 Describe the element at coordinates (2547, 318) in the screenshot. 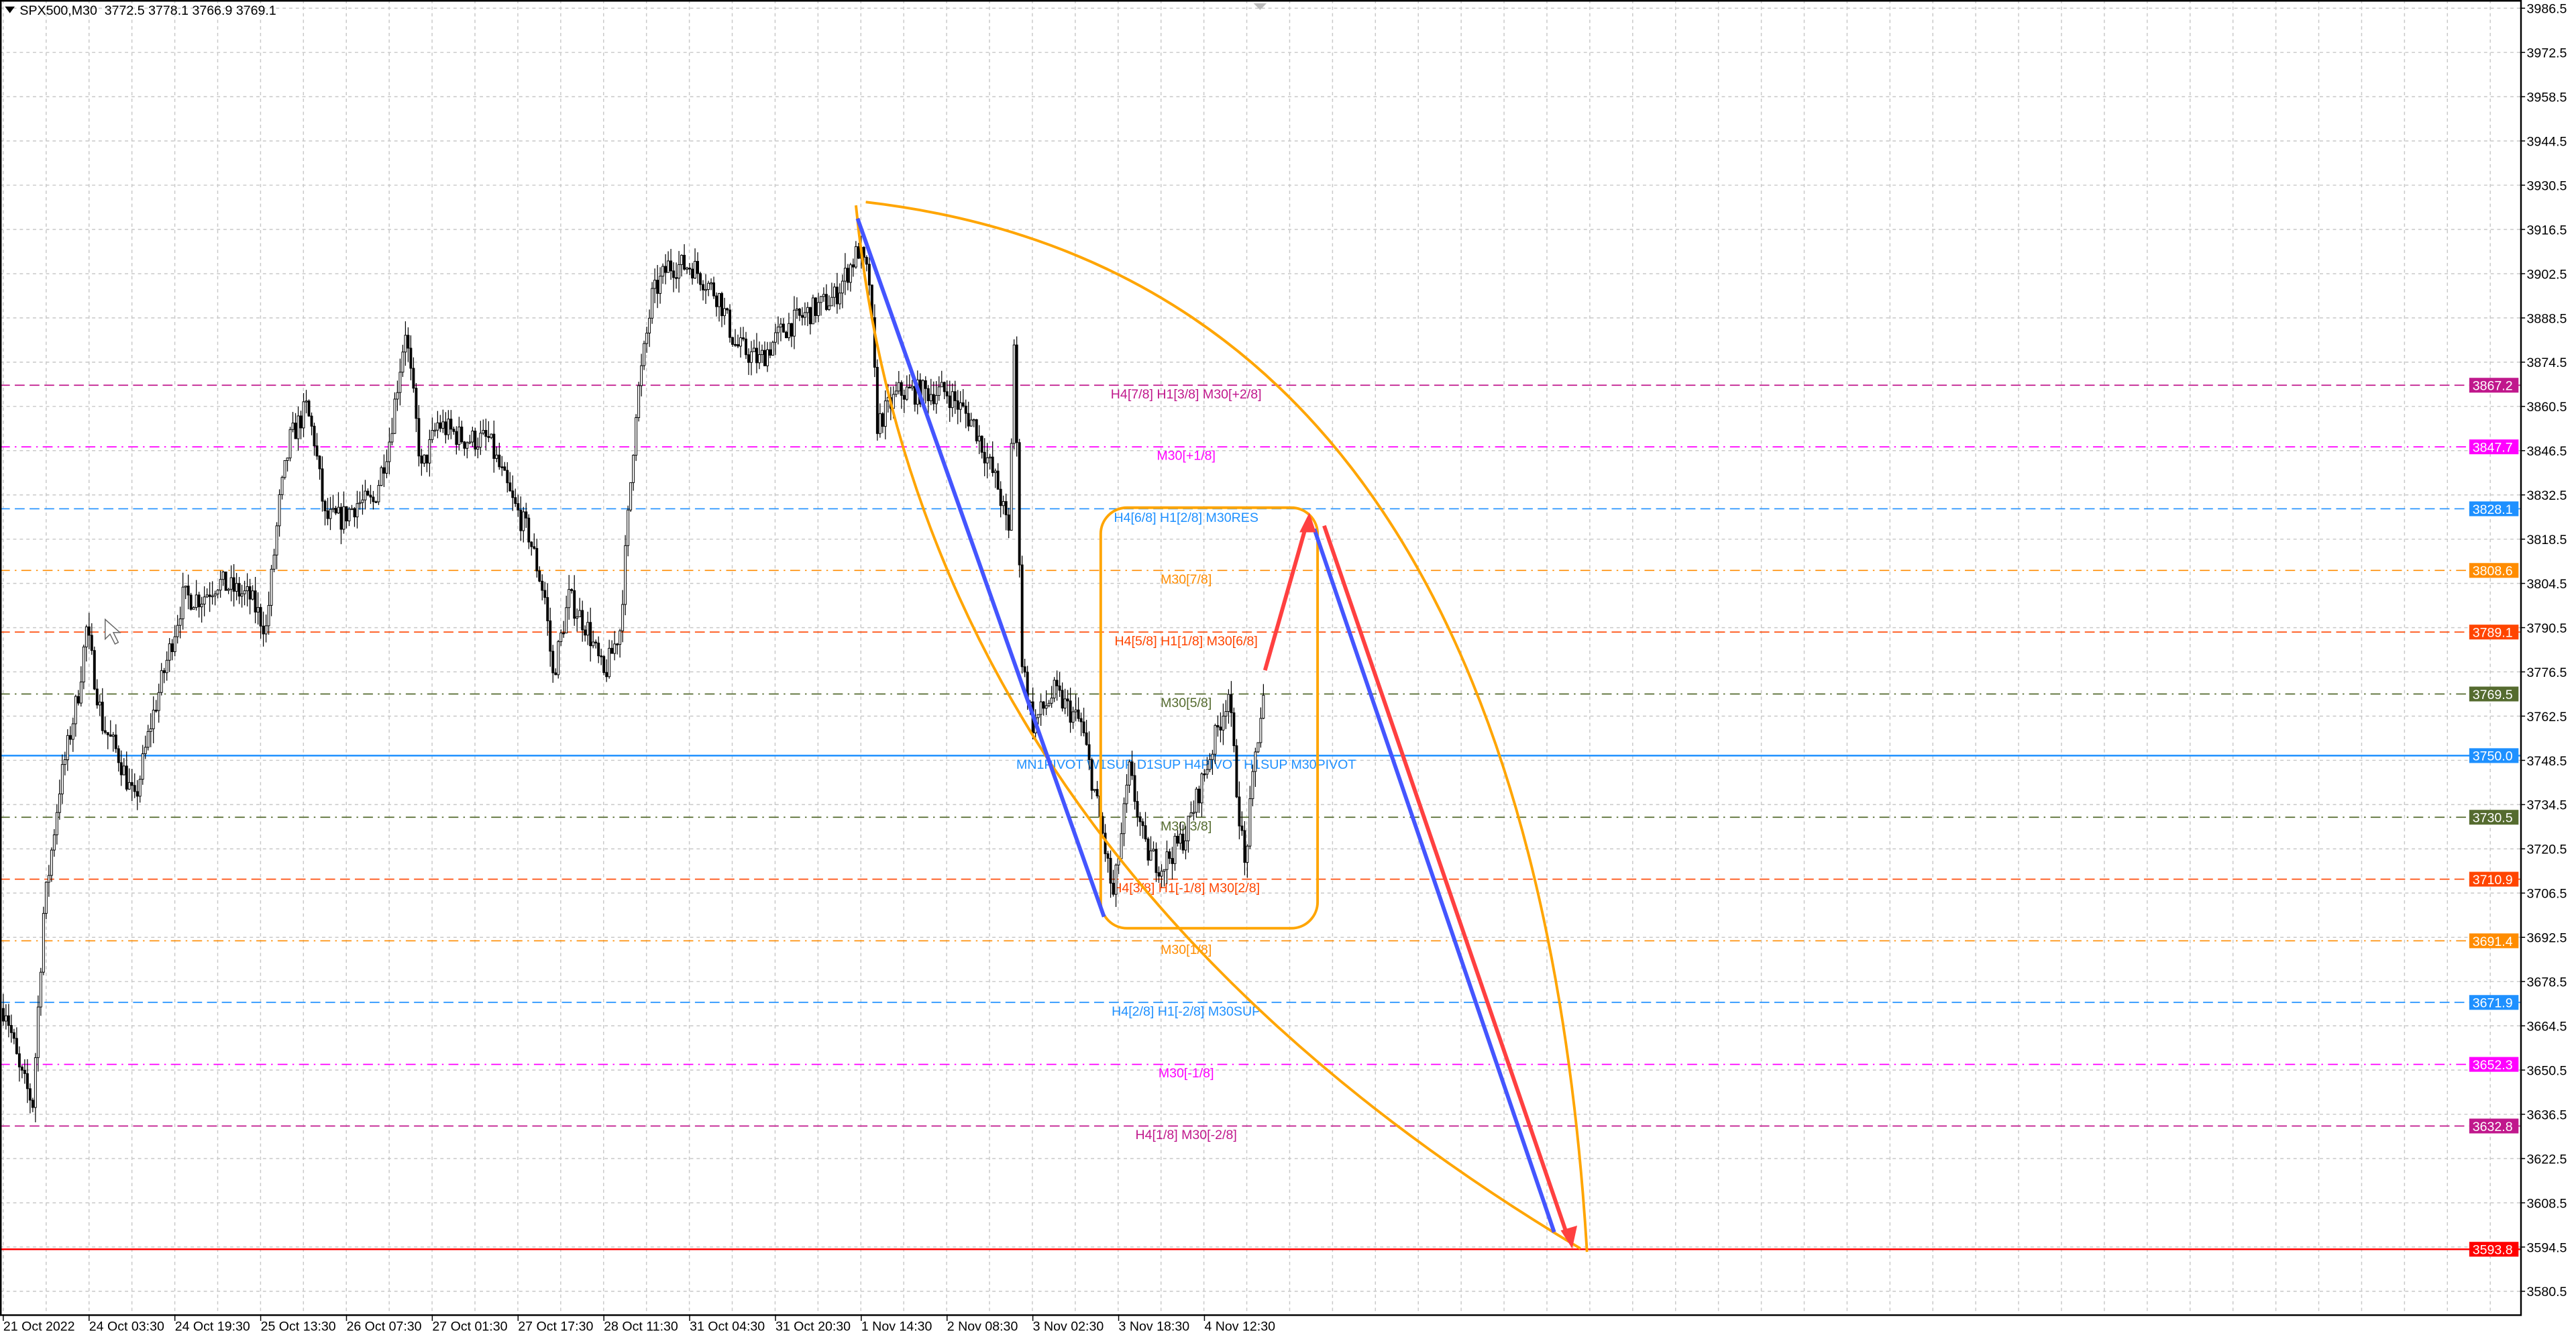

I see `y-tick-label: 3888.5` at that location.